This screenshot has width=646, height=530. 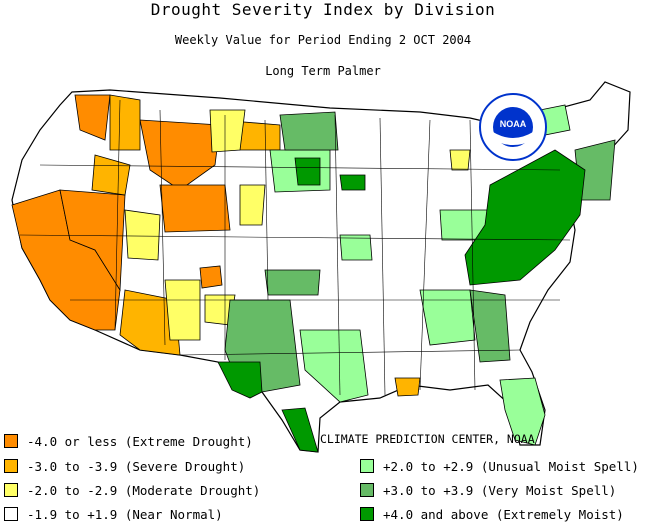 What do you see at coordinates (323, 9) in the screenshot?
I see `map-title: Drought Severity Index by Division` at bounding box center [323, 9].